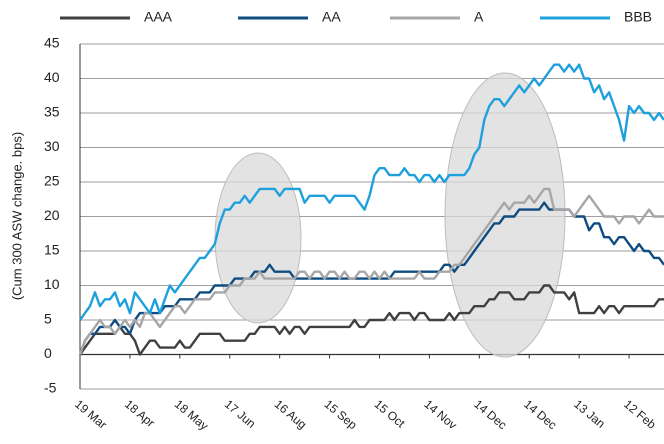  What do you see at coordinates (158, 17) in the screenshot?
I see `legend-label: AAA` at bounding box center [158, 17].